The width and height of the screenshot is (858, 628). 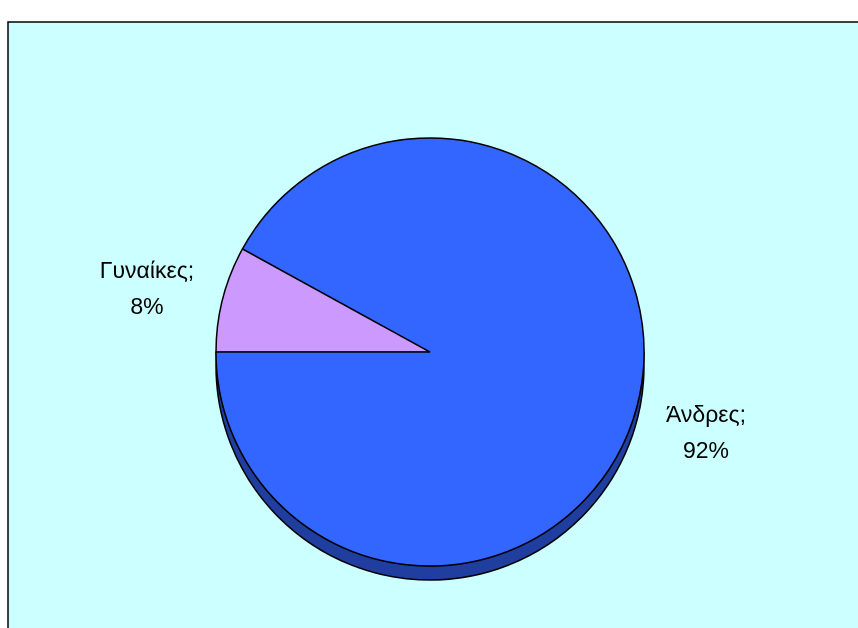 I want to click on pie-slice-gynaikes, so click(x=323, y=300).